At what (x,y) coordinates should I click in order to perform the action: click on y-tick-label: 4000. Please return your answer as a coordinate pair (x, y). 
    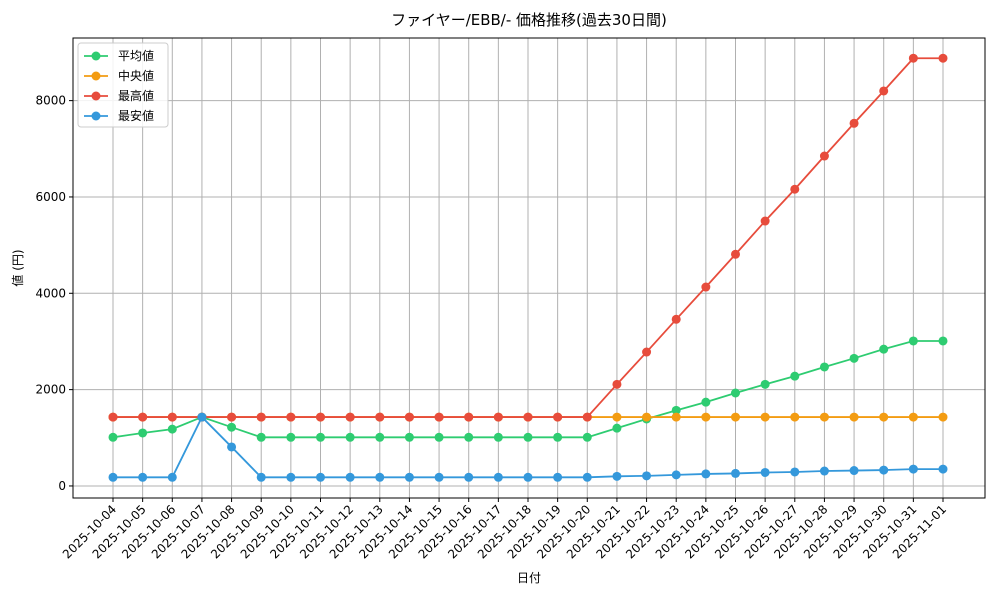
    Looking at the image, I should click on (50, 293).